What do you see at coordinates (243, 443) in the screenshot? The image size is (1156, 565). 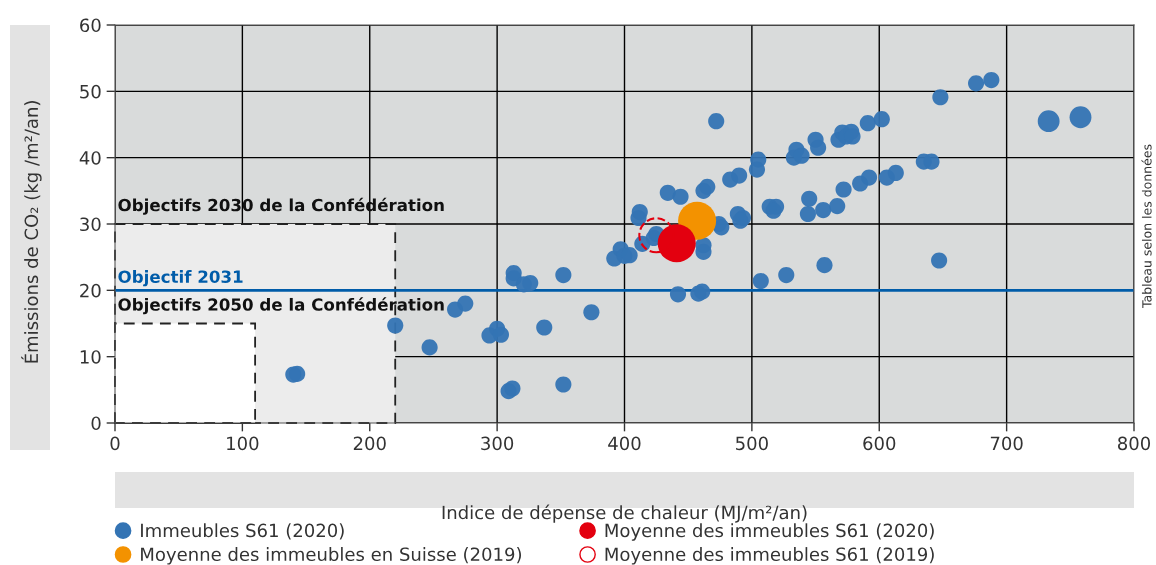 I see `x-tick-label: 100` at bounding box center [243, 443].